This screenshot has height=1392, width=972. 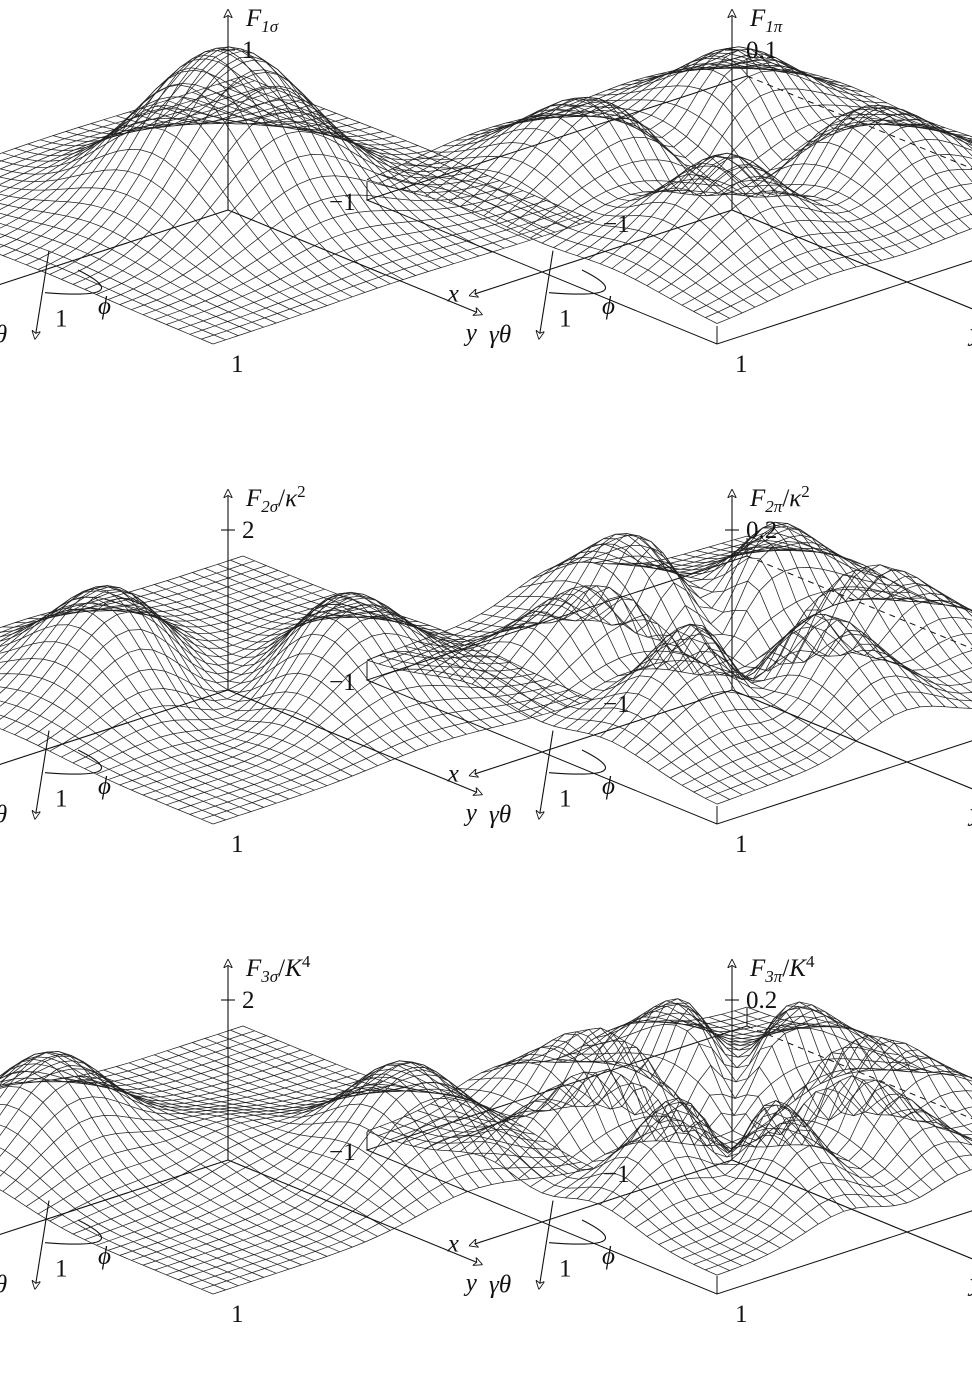 I want to click on pos-x-label: 1, so click(x=565, y=1269).